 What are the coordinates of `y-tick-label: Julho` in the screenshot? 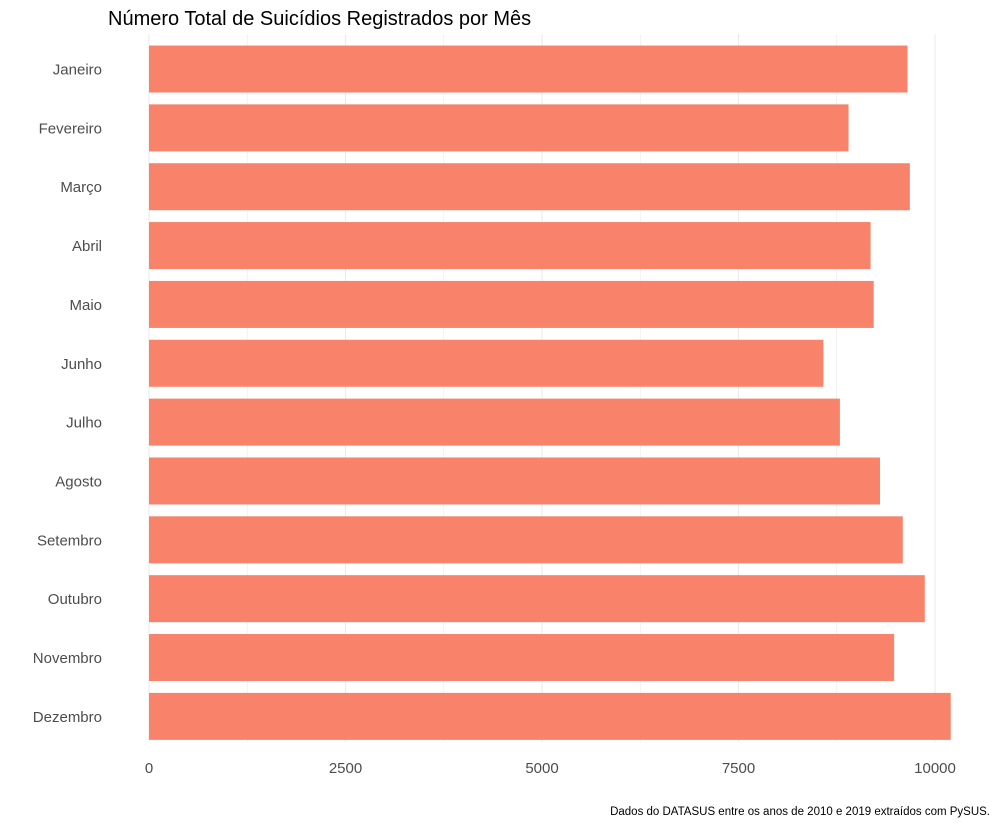 It's located at (84, 423).